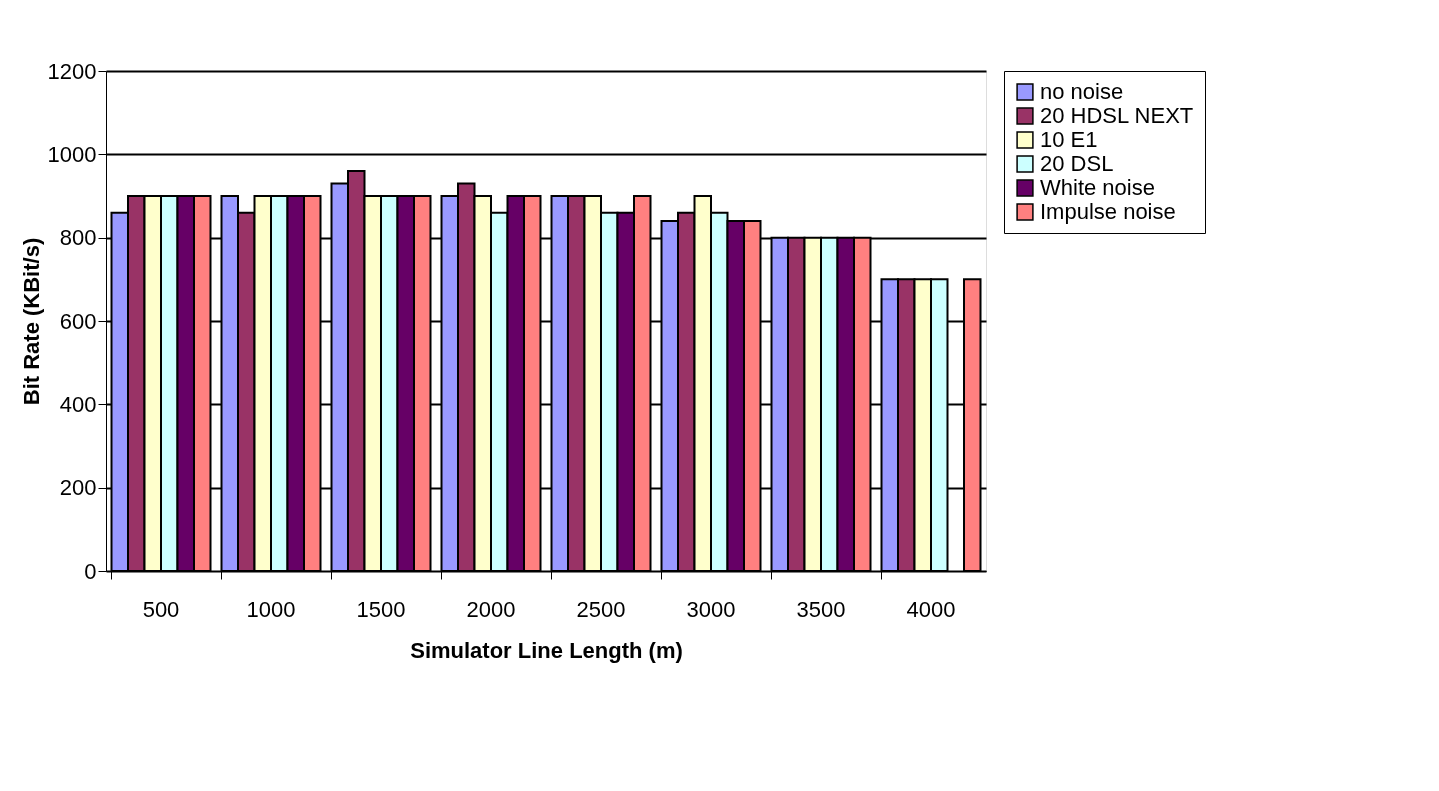 The height and width of the screenshot is (791, 1439). I want to click on y-tick-label: 800, so click(78, 238).